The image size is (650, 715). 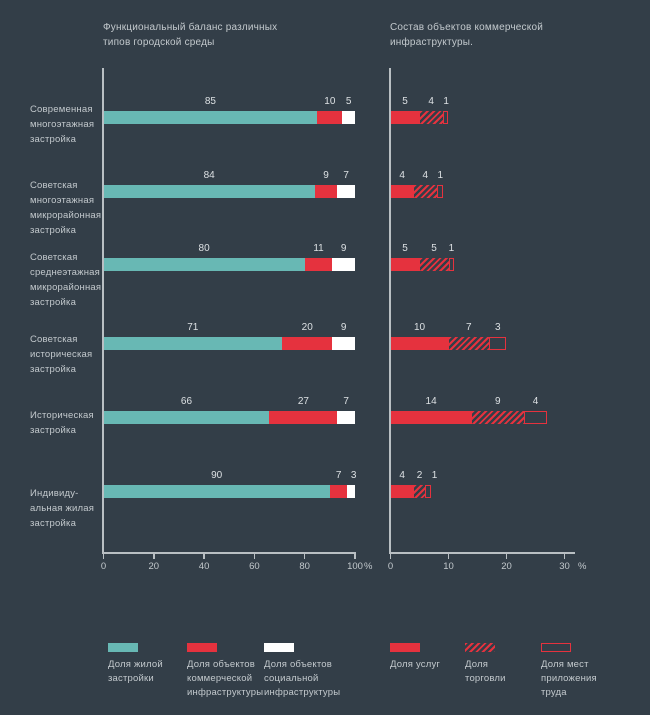 What do you see at coordinates (62, 423) in the screenshot?
I see `category-label: Историческая застройка` at bounding box center [62, 423].